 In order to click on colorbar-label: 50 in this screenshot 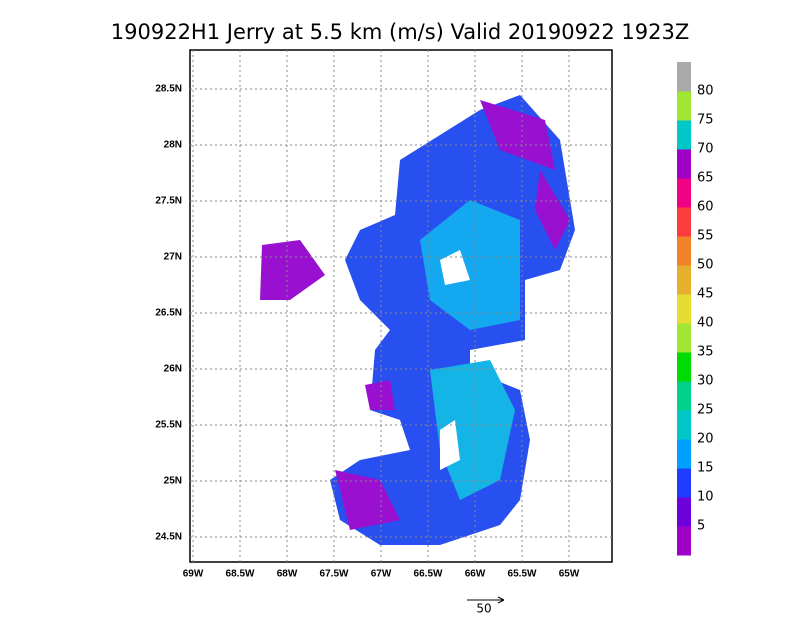, I will do `click(705, 265)`.